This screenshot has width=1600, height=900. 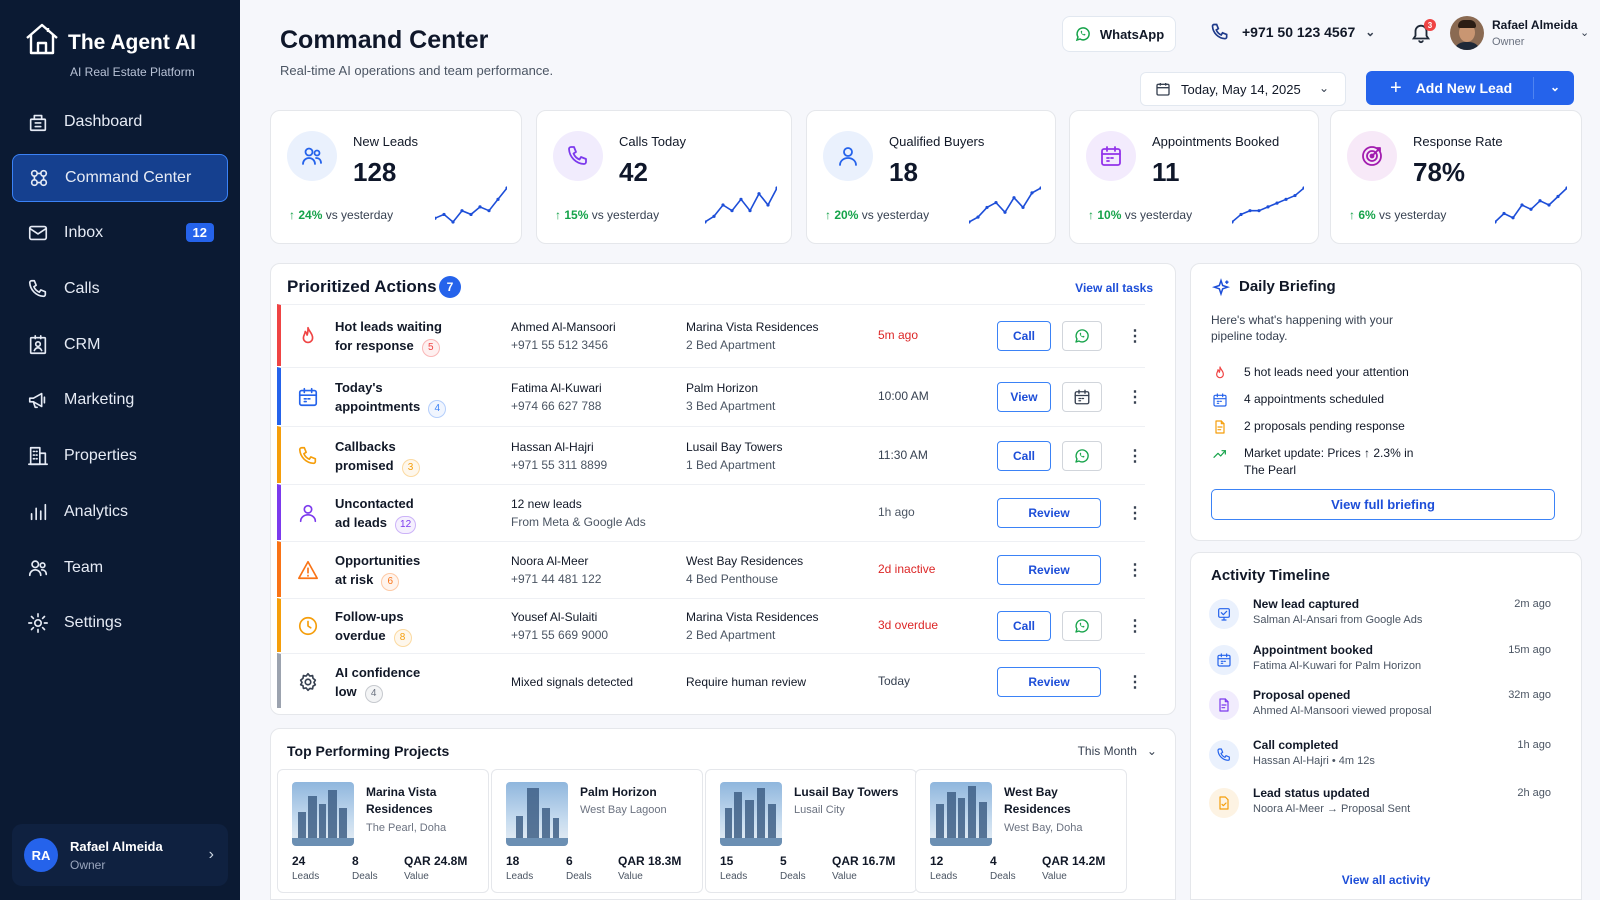 I want to click on whatsapp-button: WhatsApp, so click(x=1119, y=34).